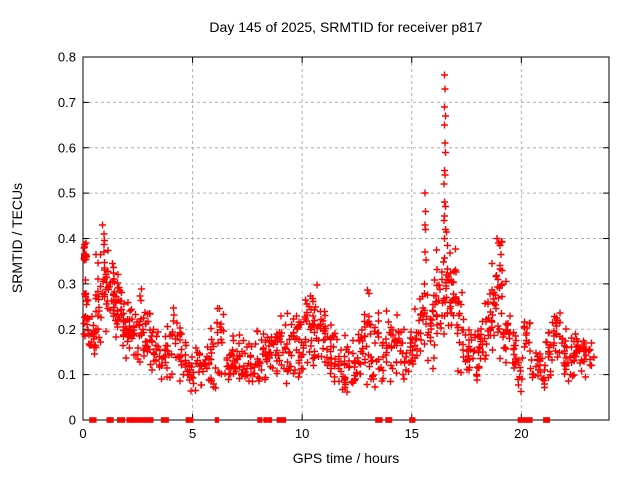  What do you see at coordinates (67, 102) in the screenshot?
I see `y-tick-label: 0.7` at bounding box center [67, 102].